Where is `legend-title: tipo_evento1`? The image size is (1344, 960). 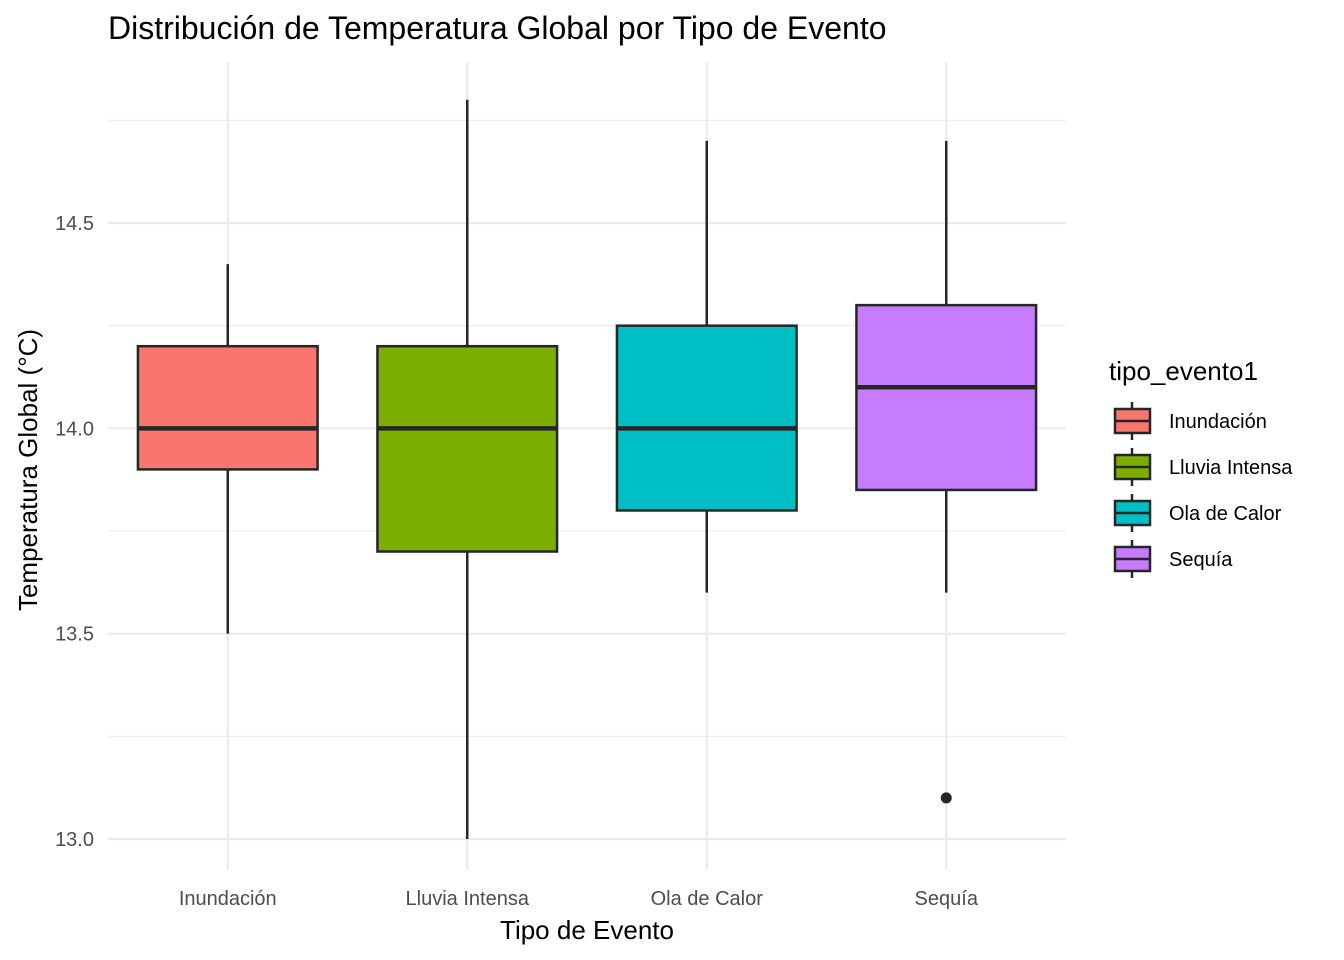 legend-title: tipo_evento1 is located at coordinates (1183, 371).